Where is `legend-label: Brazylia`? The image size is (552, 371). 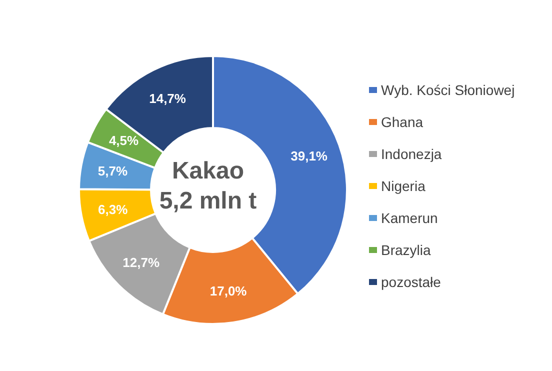 legend-label: Brazylia is located at coordinates (406, 250).